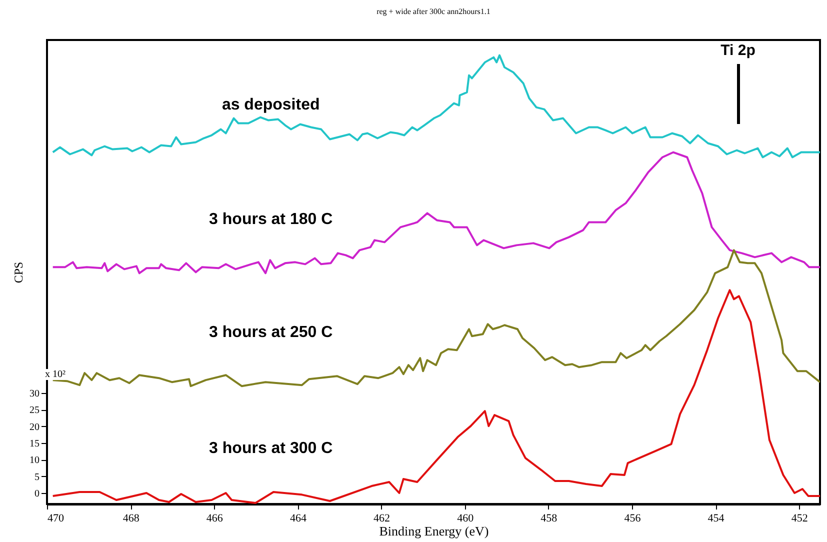  Describe the element at coordinates (131, 518) in the screenshot. I see `x-tick-label: 468` at that location.